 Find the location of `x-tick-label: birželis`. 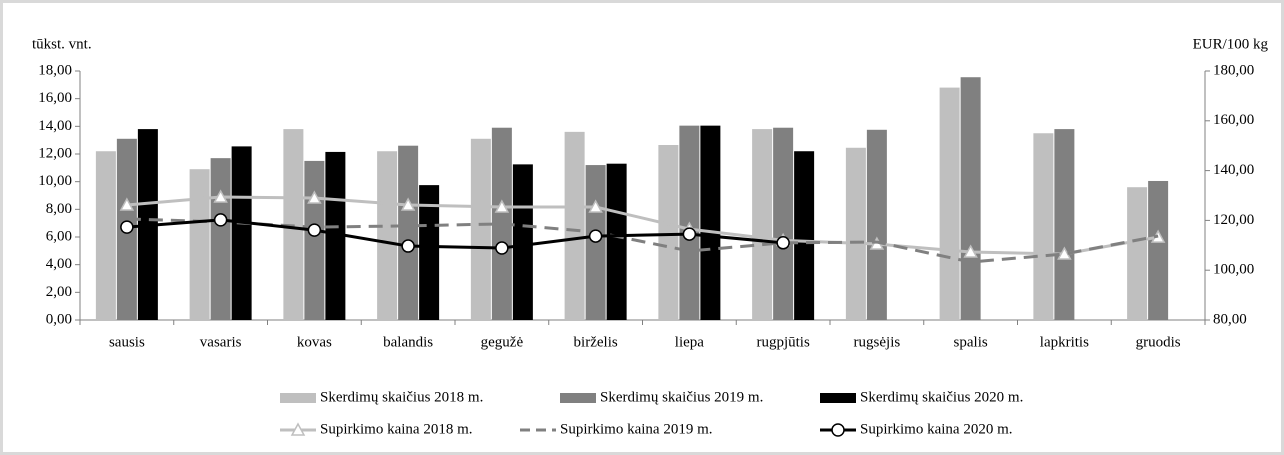

x-tick-label: birželis is located at coordinates (596, 342).